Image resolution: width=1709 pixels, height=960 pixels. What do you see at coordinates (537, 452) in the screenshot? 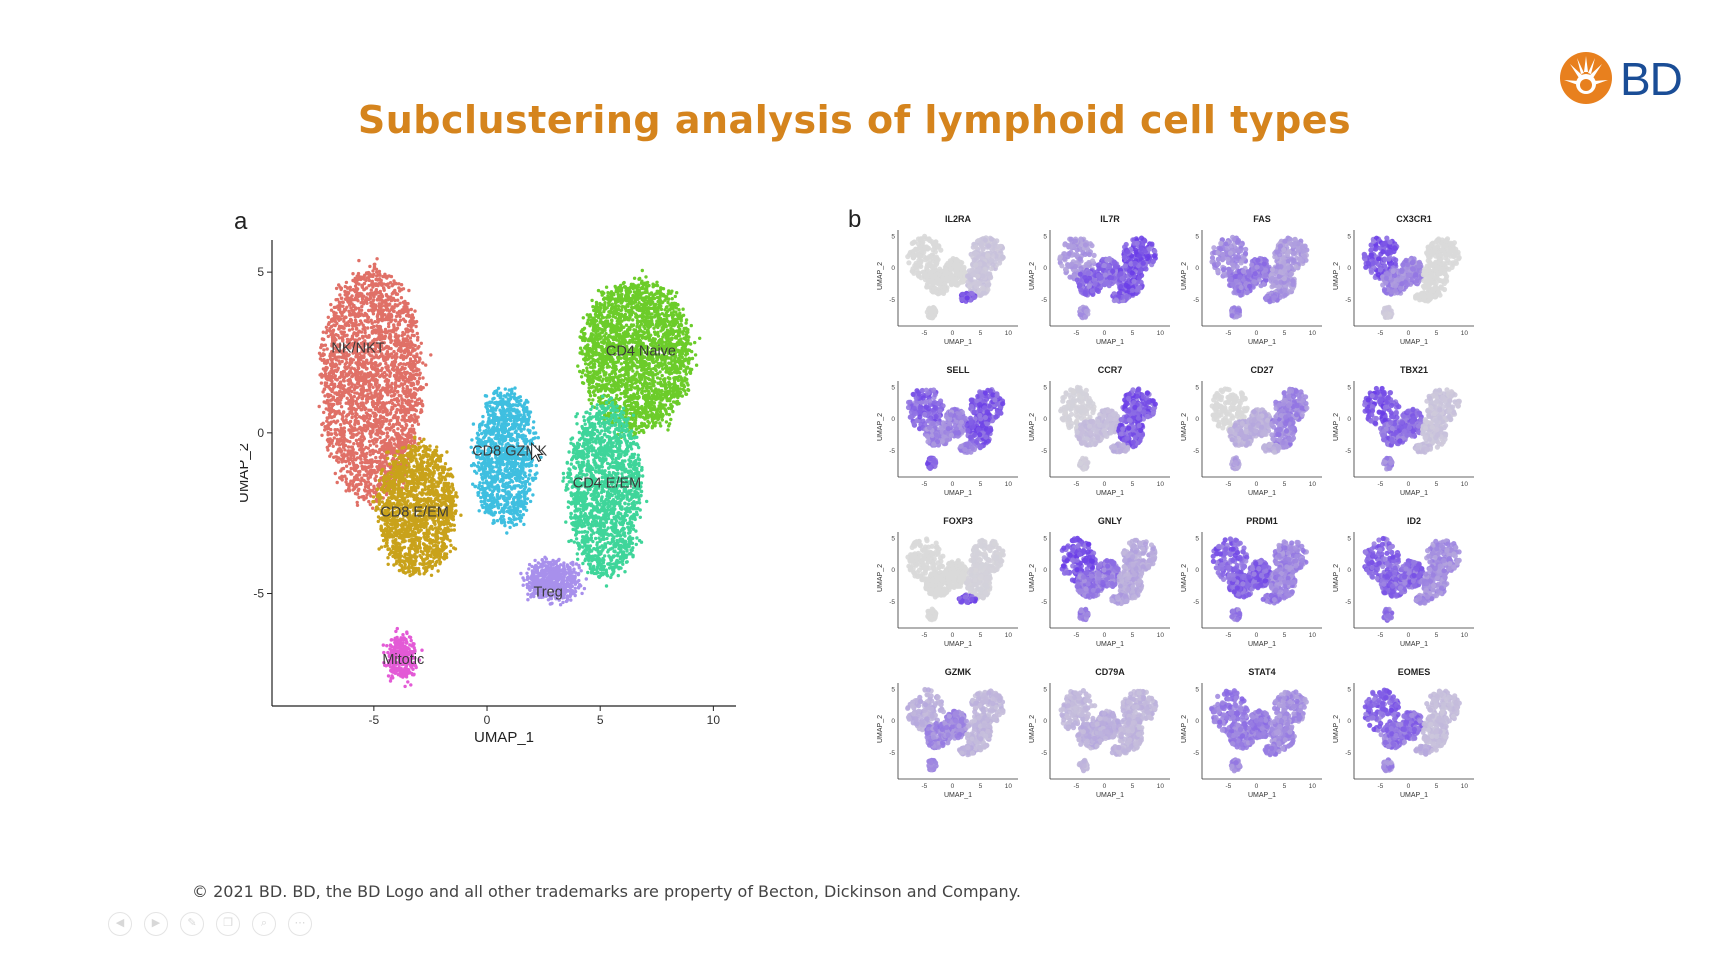
I see `arrow-cursor-icon` at bounding box center [537, 452].